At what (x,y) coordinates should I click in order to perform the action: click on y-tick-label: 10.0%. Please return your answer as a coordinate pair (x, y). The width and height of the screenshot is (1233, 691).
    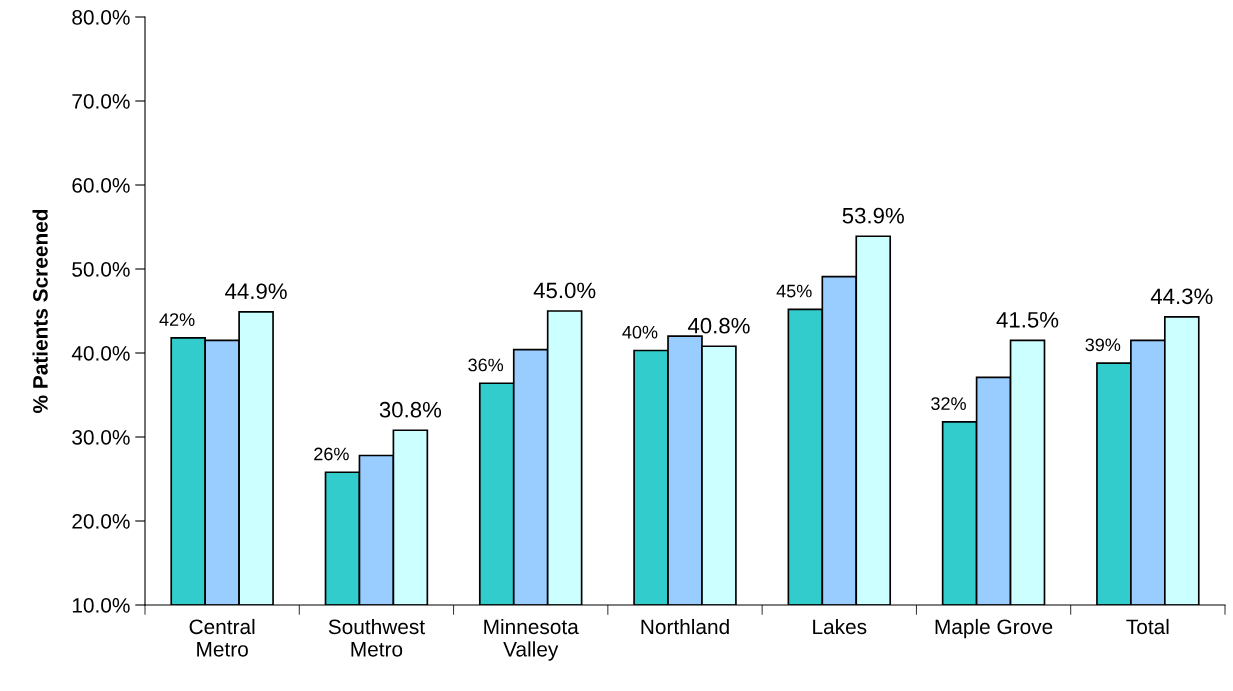
    Looking at the image, I should click on (101, 605).